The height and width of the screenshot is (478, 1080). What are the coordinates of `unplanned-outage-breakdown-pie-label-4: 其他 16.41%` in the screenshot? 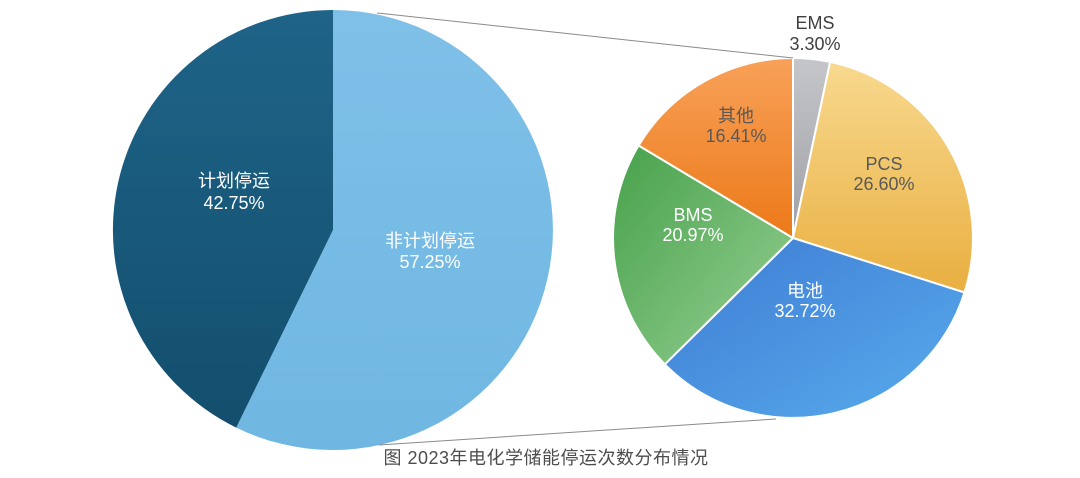 It's located at (735, 126).